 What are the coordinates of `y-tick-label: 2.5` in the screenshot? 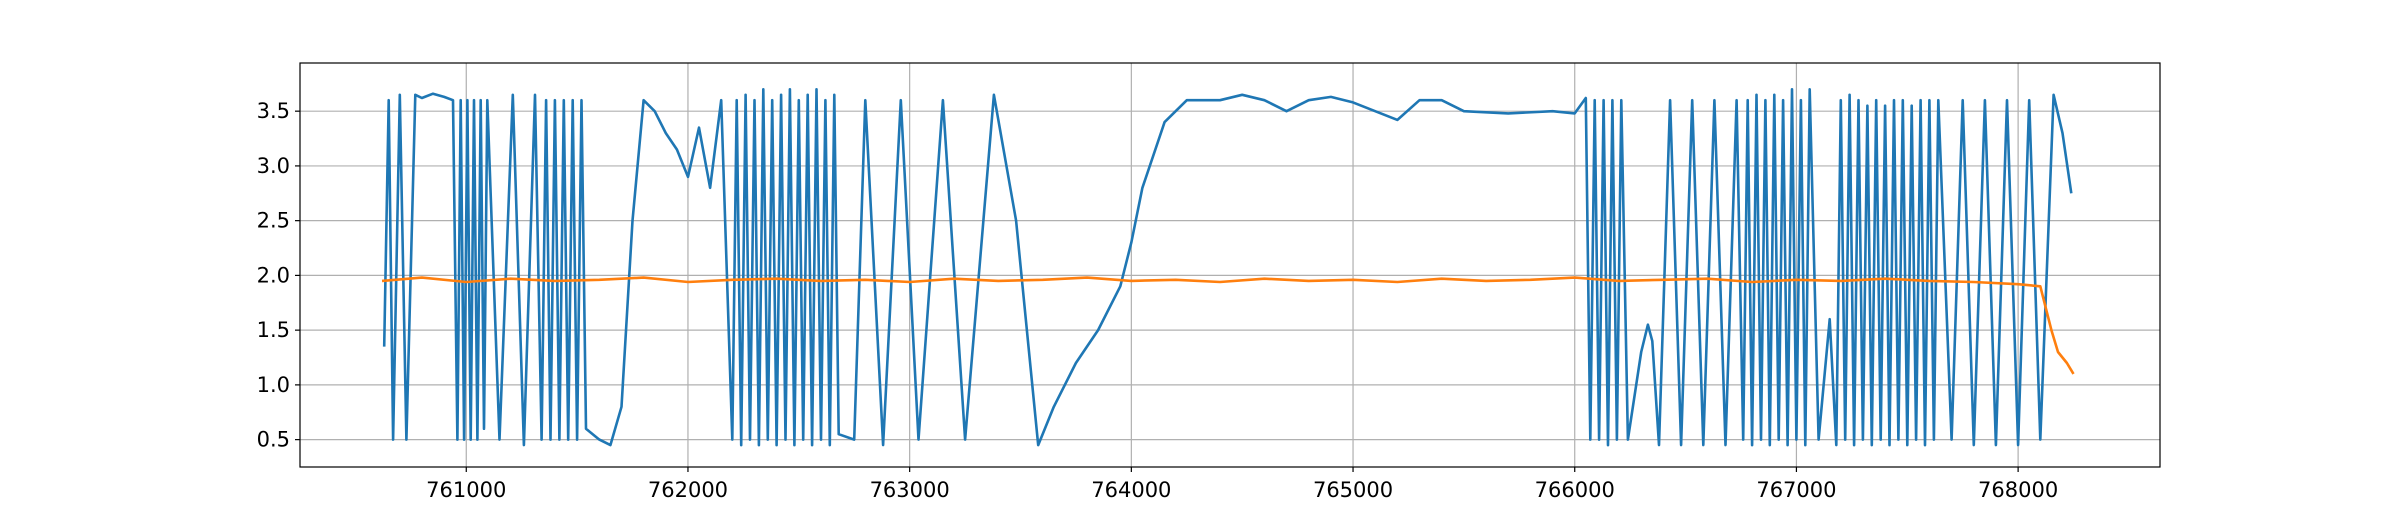 It's located at (273, 221).